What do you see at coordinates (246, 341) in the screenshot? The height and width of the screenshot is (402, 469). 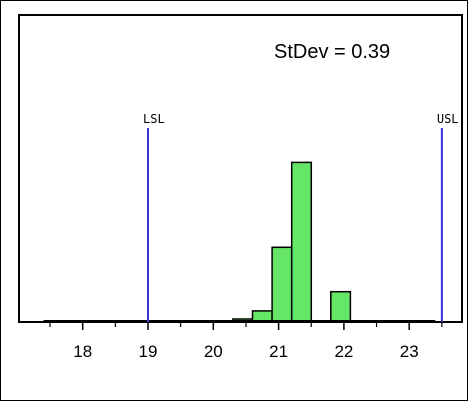 I see `x-axis: 18 19 20 21 22 23` at bounding box center [246, 341].